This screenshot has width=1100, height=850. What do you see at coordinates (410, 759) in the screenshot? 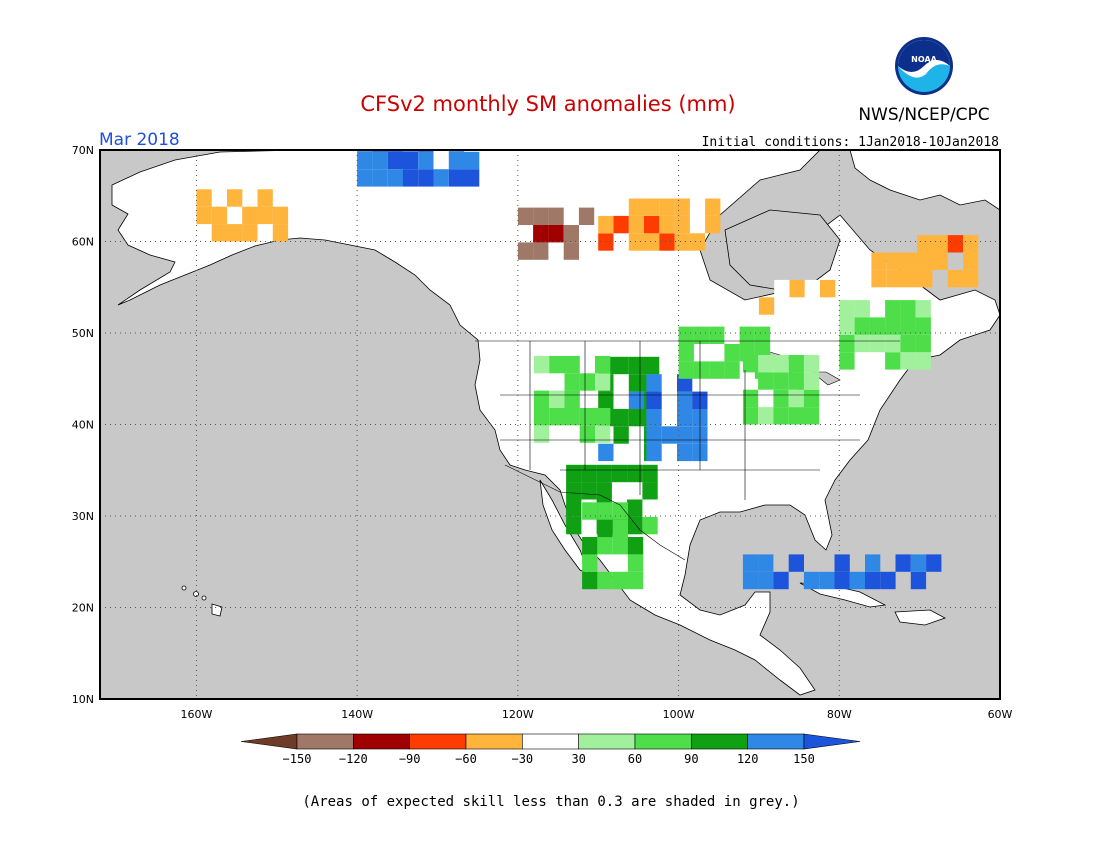
I see `colorbar-tick-label: −90` at bounding box center [410, 759].